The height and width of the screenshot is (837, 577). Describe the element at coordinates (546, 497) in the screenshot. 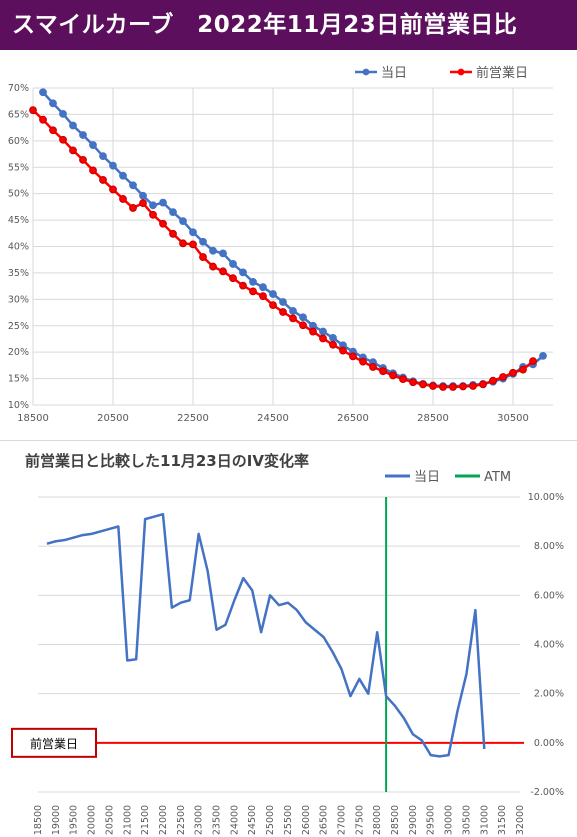

I see `y-tick-label: 10.00%` at that location.